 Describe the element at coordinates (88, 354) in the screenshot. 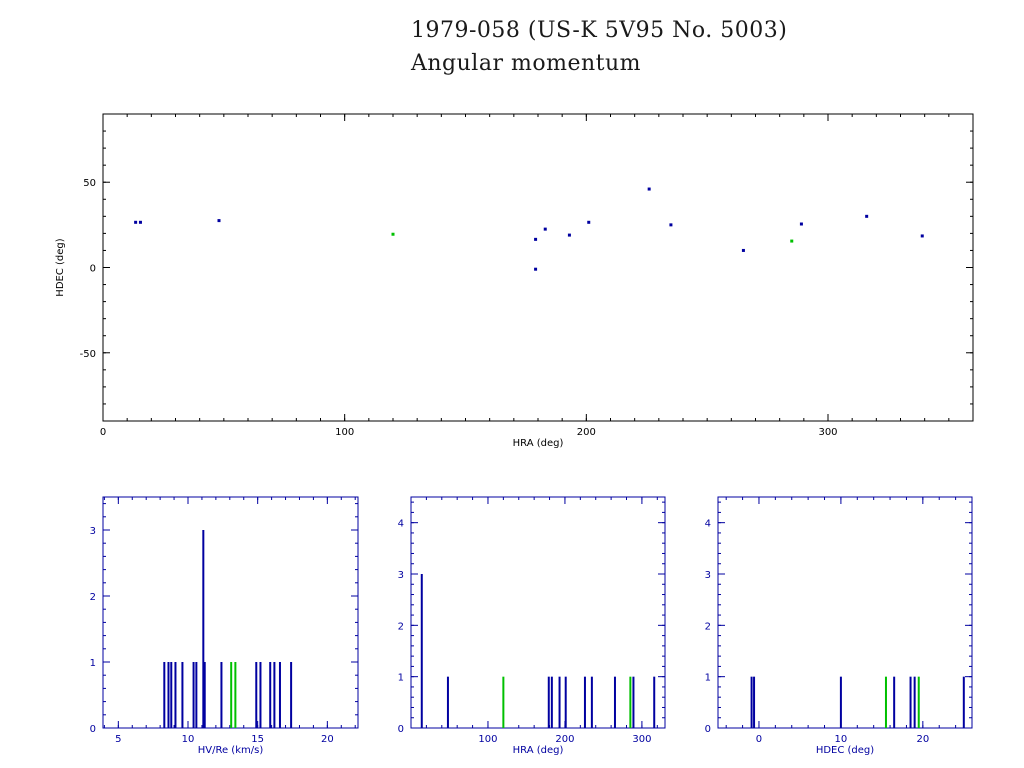

I see `y-tick-label: -50` at that location.